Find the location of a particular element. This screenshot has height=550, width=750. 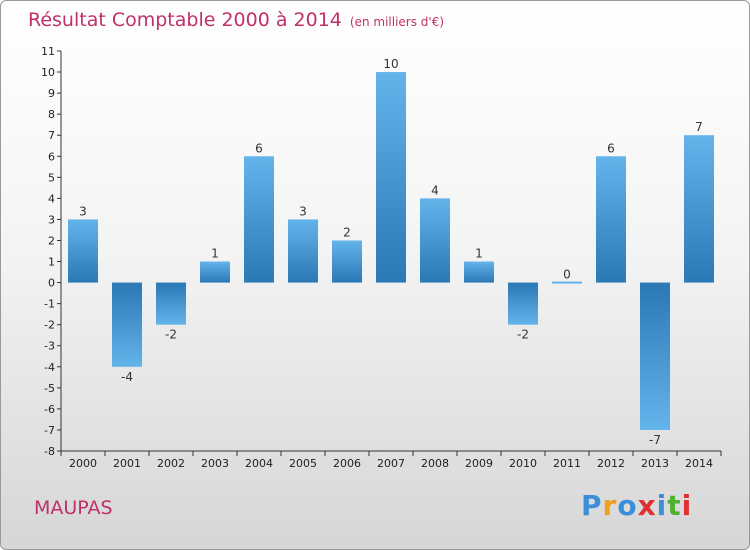

logo-letter: x is located at coordinates (647, 505).